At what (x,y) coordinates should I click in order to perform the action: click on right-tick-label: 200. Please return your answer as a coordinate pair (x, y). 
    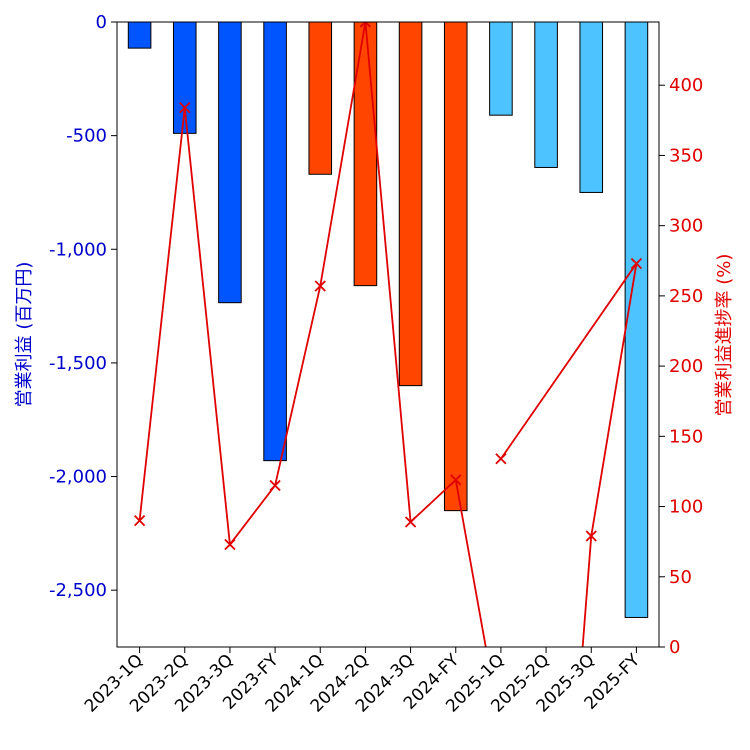
    Looking at the image, I should click on (686, 366).